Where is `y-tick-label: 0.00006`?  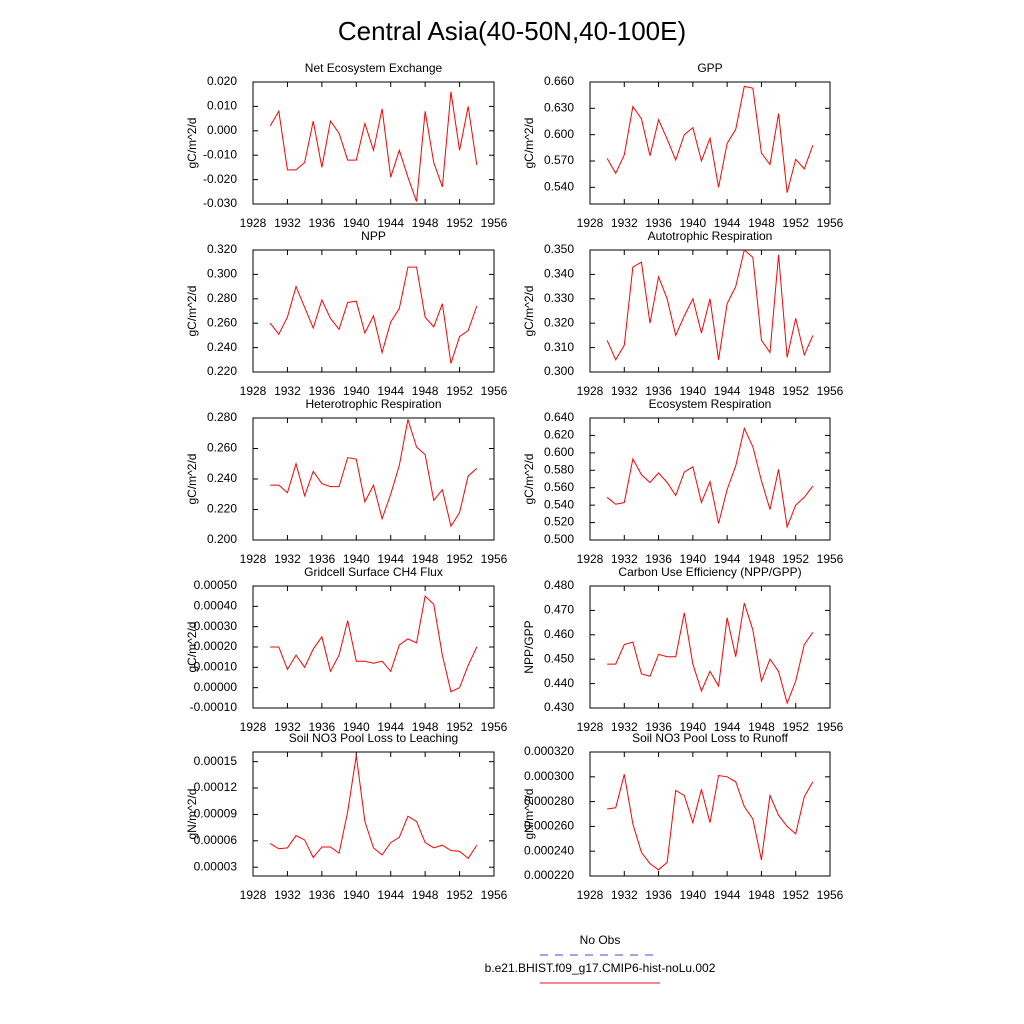 y-tick-label: 0.00006 is located at coordinates (216, 840).